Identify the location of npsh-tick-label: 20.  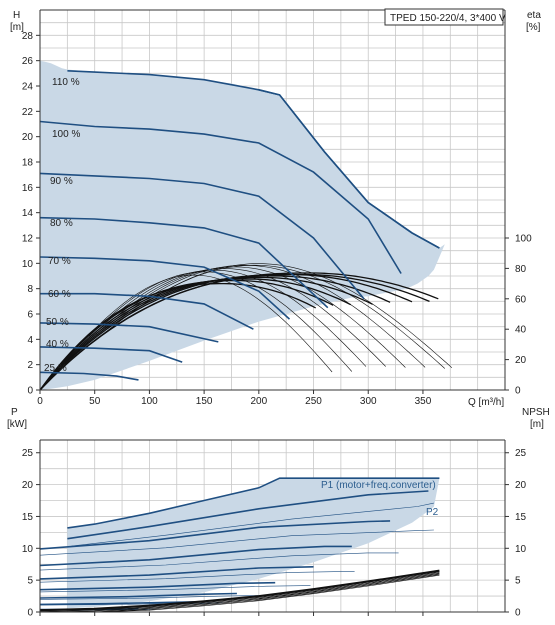
(521, 485).